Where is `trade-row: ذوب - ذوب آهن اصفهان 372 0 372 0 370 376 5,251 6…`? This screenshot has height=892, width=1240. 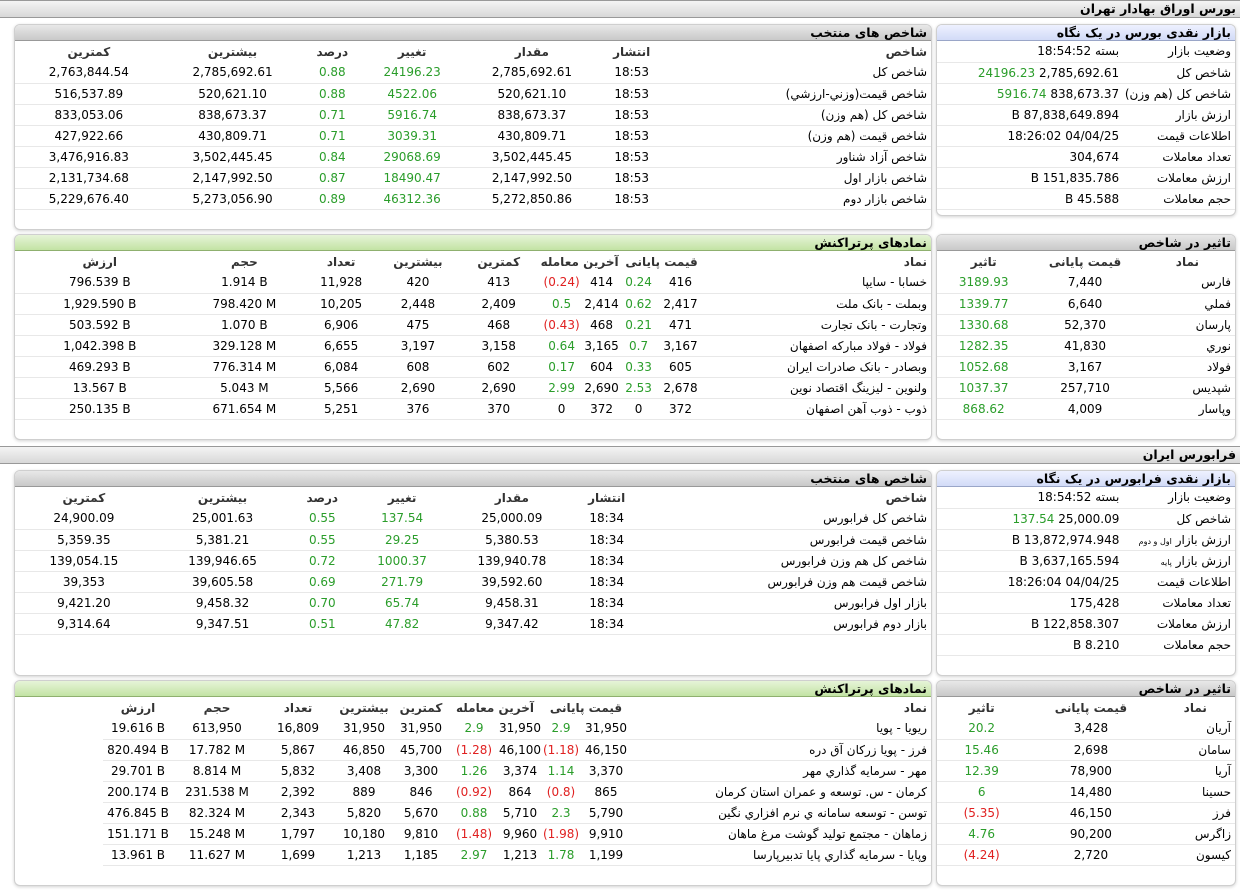
trade-row: ذوب - ذوب آهن اصفهان 372 0 372 0 370 376 5,251 6… is located at coordinates (473, 409).